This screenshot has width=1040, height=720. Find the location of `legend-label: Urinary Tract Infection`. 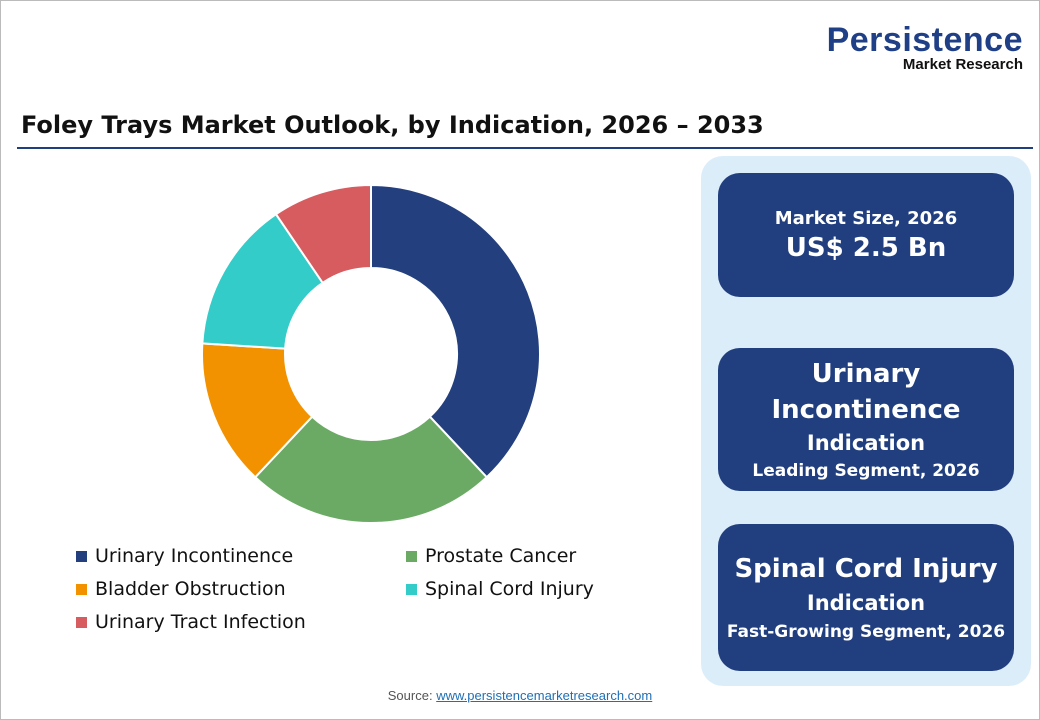

legend-label: Urinary Tract Infection is located at coordinates (200, 622).